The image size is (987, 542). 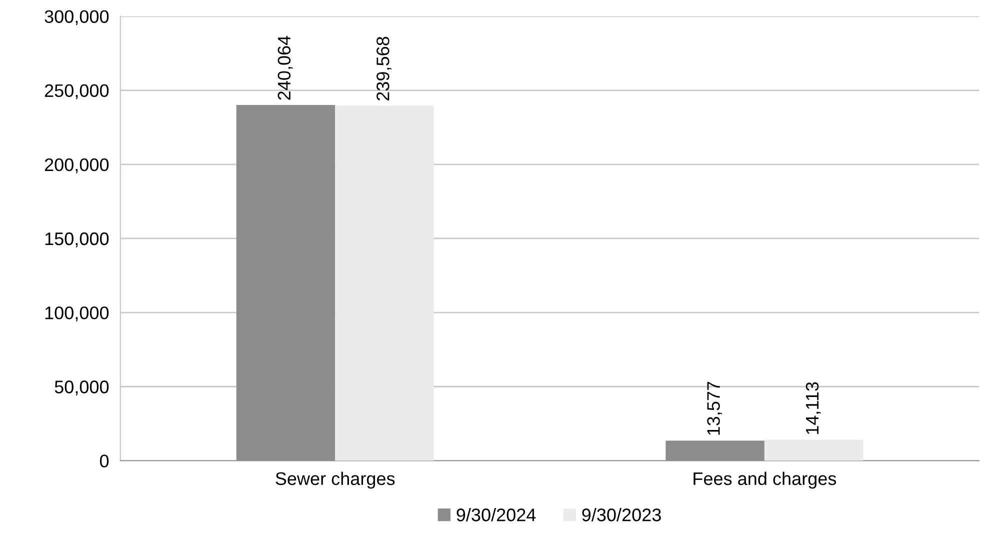 I want to click on legend-label: 9/30/2024, so click(x=496, y=515).